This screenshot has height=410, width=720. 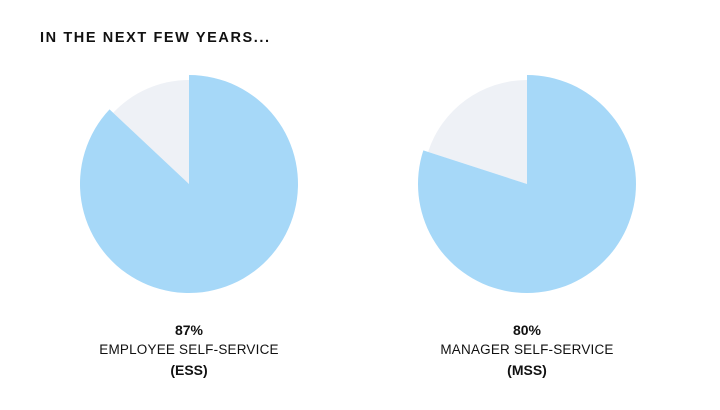 What do you see at coordinates (527, 370) in the screenshot?
I see `mss-abbr-label: (MSS)` at bounding box center [527, 370].